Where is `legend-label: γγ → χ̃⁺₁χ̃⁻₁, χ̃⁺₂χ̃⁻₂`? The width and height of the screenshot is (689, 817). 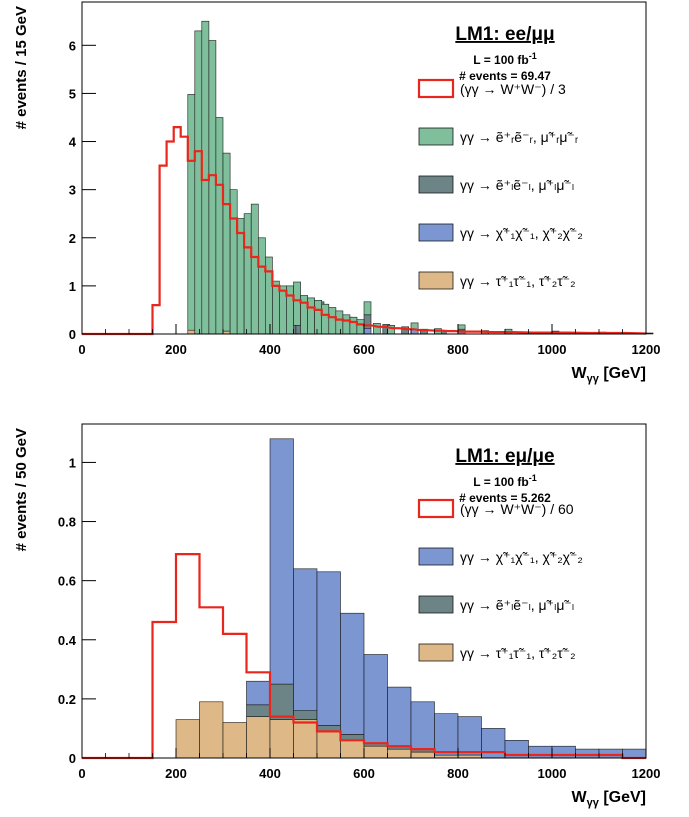
legend-label: γγ → χ̃⁺₁χ̃⁻₁, χ̃⁺₂χ̃⁻₂ is located at coordinates (521, 233).